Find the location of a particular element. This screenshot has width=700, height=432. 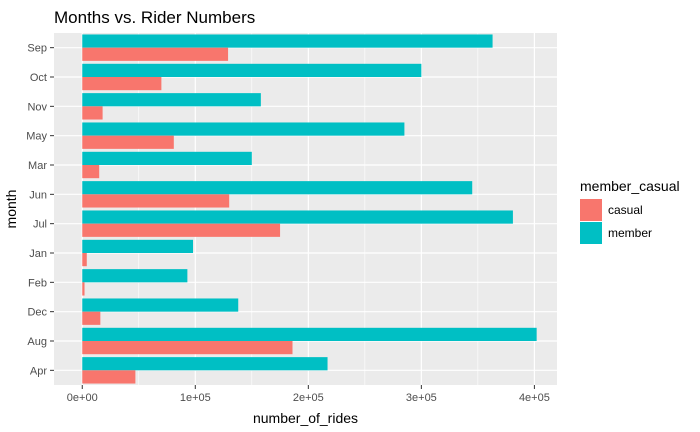

legend-label-member: member is located at coordinates (630, 233).